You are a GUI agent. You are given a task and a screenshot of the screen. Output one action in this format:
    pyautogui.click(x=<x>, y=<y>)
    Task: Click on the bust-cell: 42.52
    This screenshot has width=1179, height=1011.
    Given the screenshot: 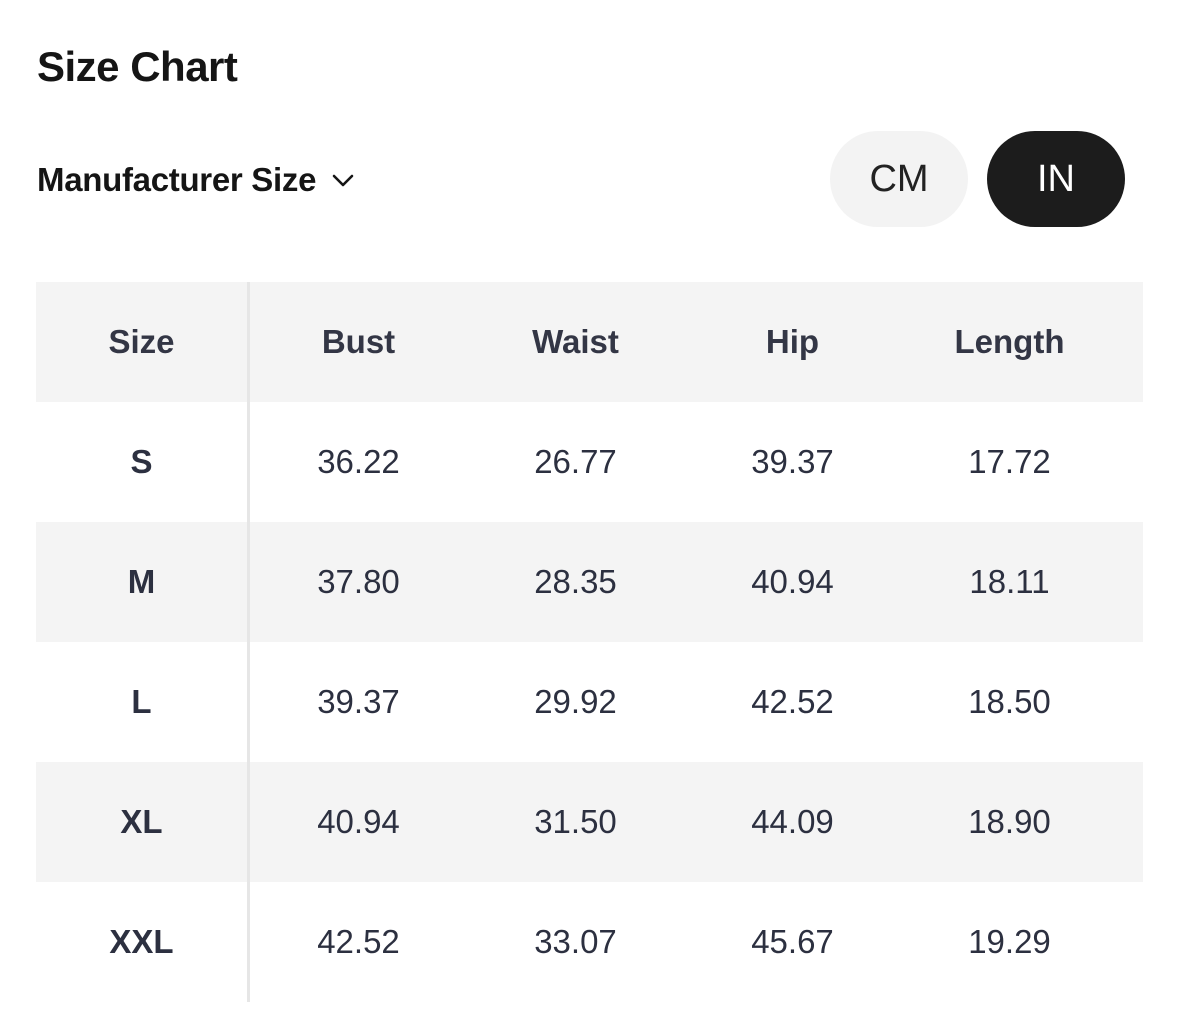 What is the action you would take?
    pyautogui.click(x=358, y=941)
    